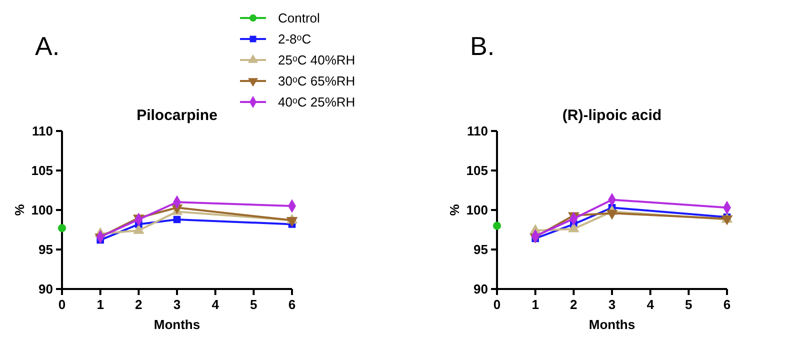 This screenshot has height=340, width=800. I want to click on chart-title: (R)-lipoic acid, so click(612, 115).